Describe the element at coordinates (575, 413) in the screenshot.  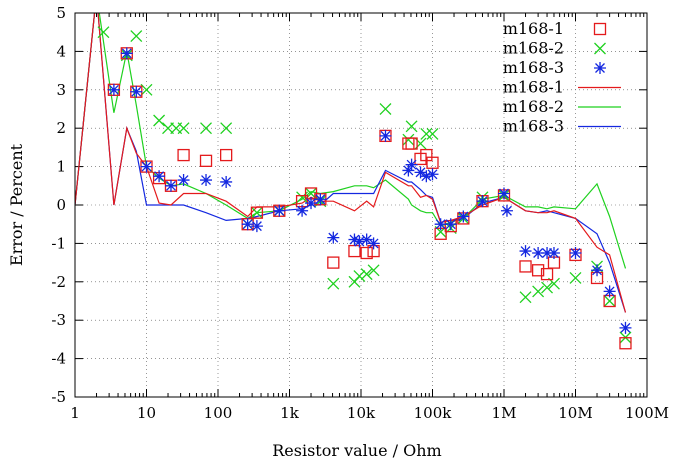
I see `x-tick-label: 10M` at that location.